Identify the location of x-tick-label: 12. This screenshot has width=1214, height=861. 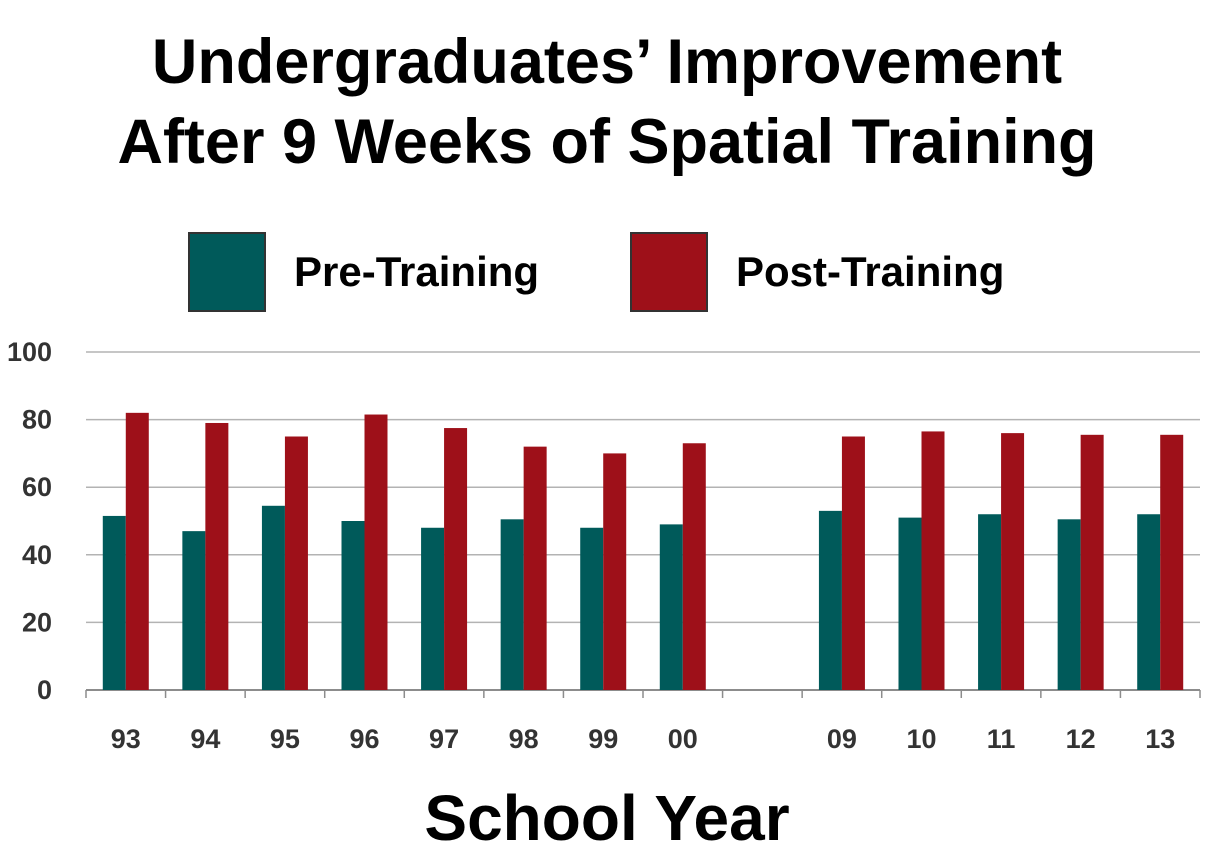
(1081, 739).